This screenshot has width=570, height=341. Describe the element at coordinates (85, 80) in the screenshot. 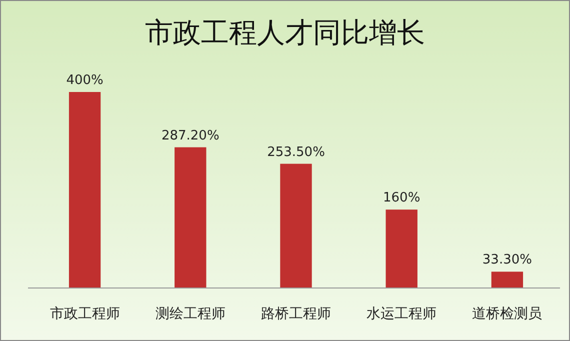

I see `data-label: 400%` at that location.